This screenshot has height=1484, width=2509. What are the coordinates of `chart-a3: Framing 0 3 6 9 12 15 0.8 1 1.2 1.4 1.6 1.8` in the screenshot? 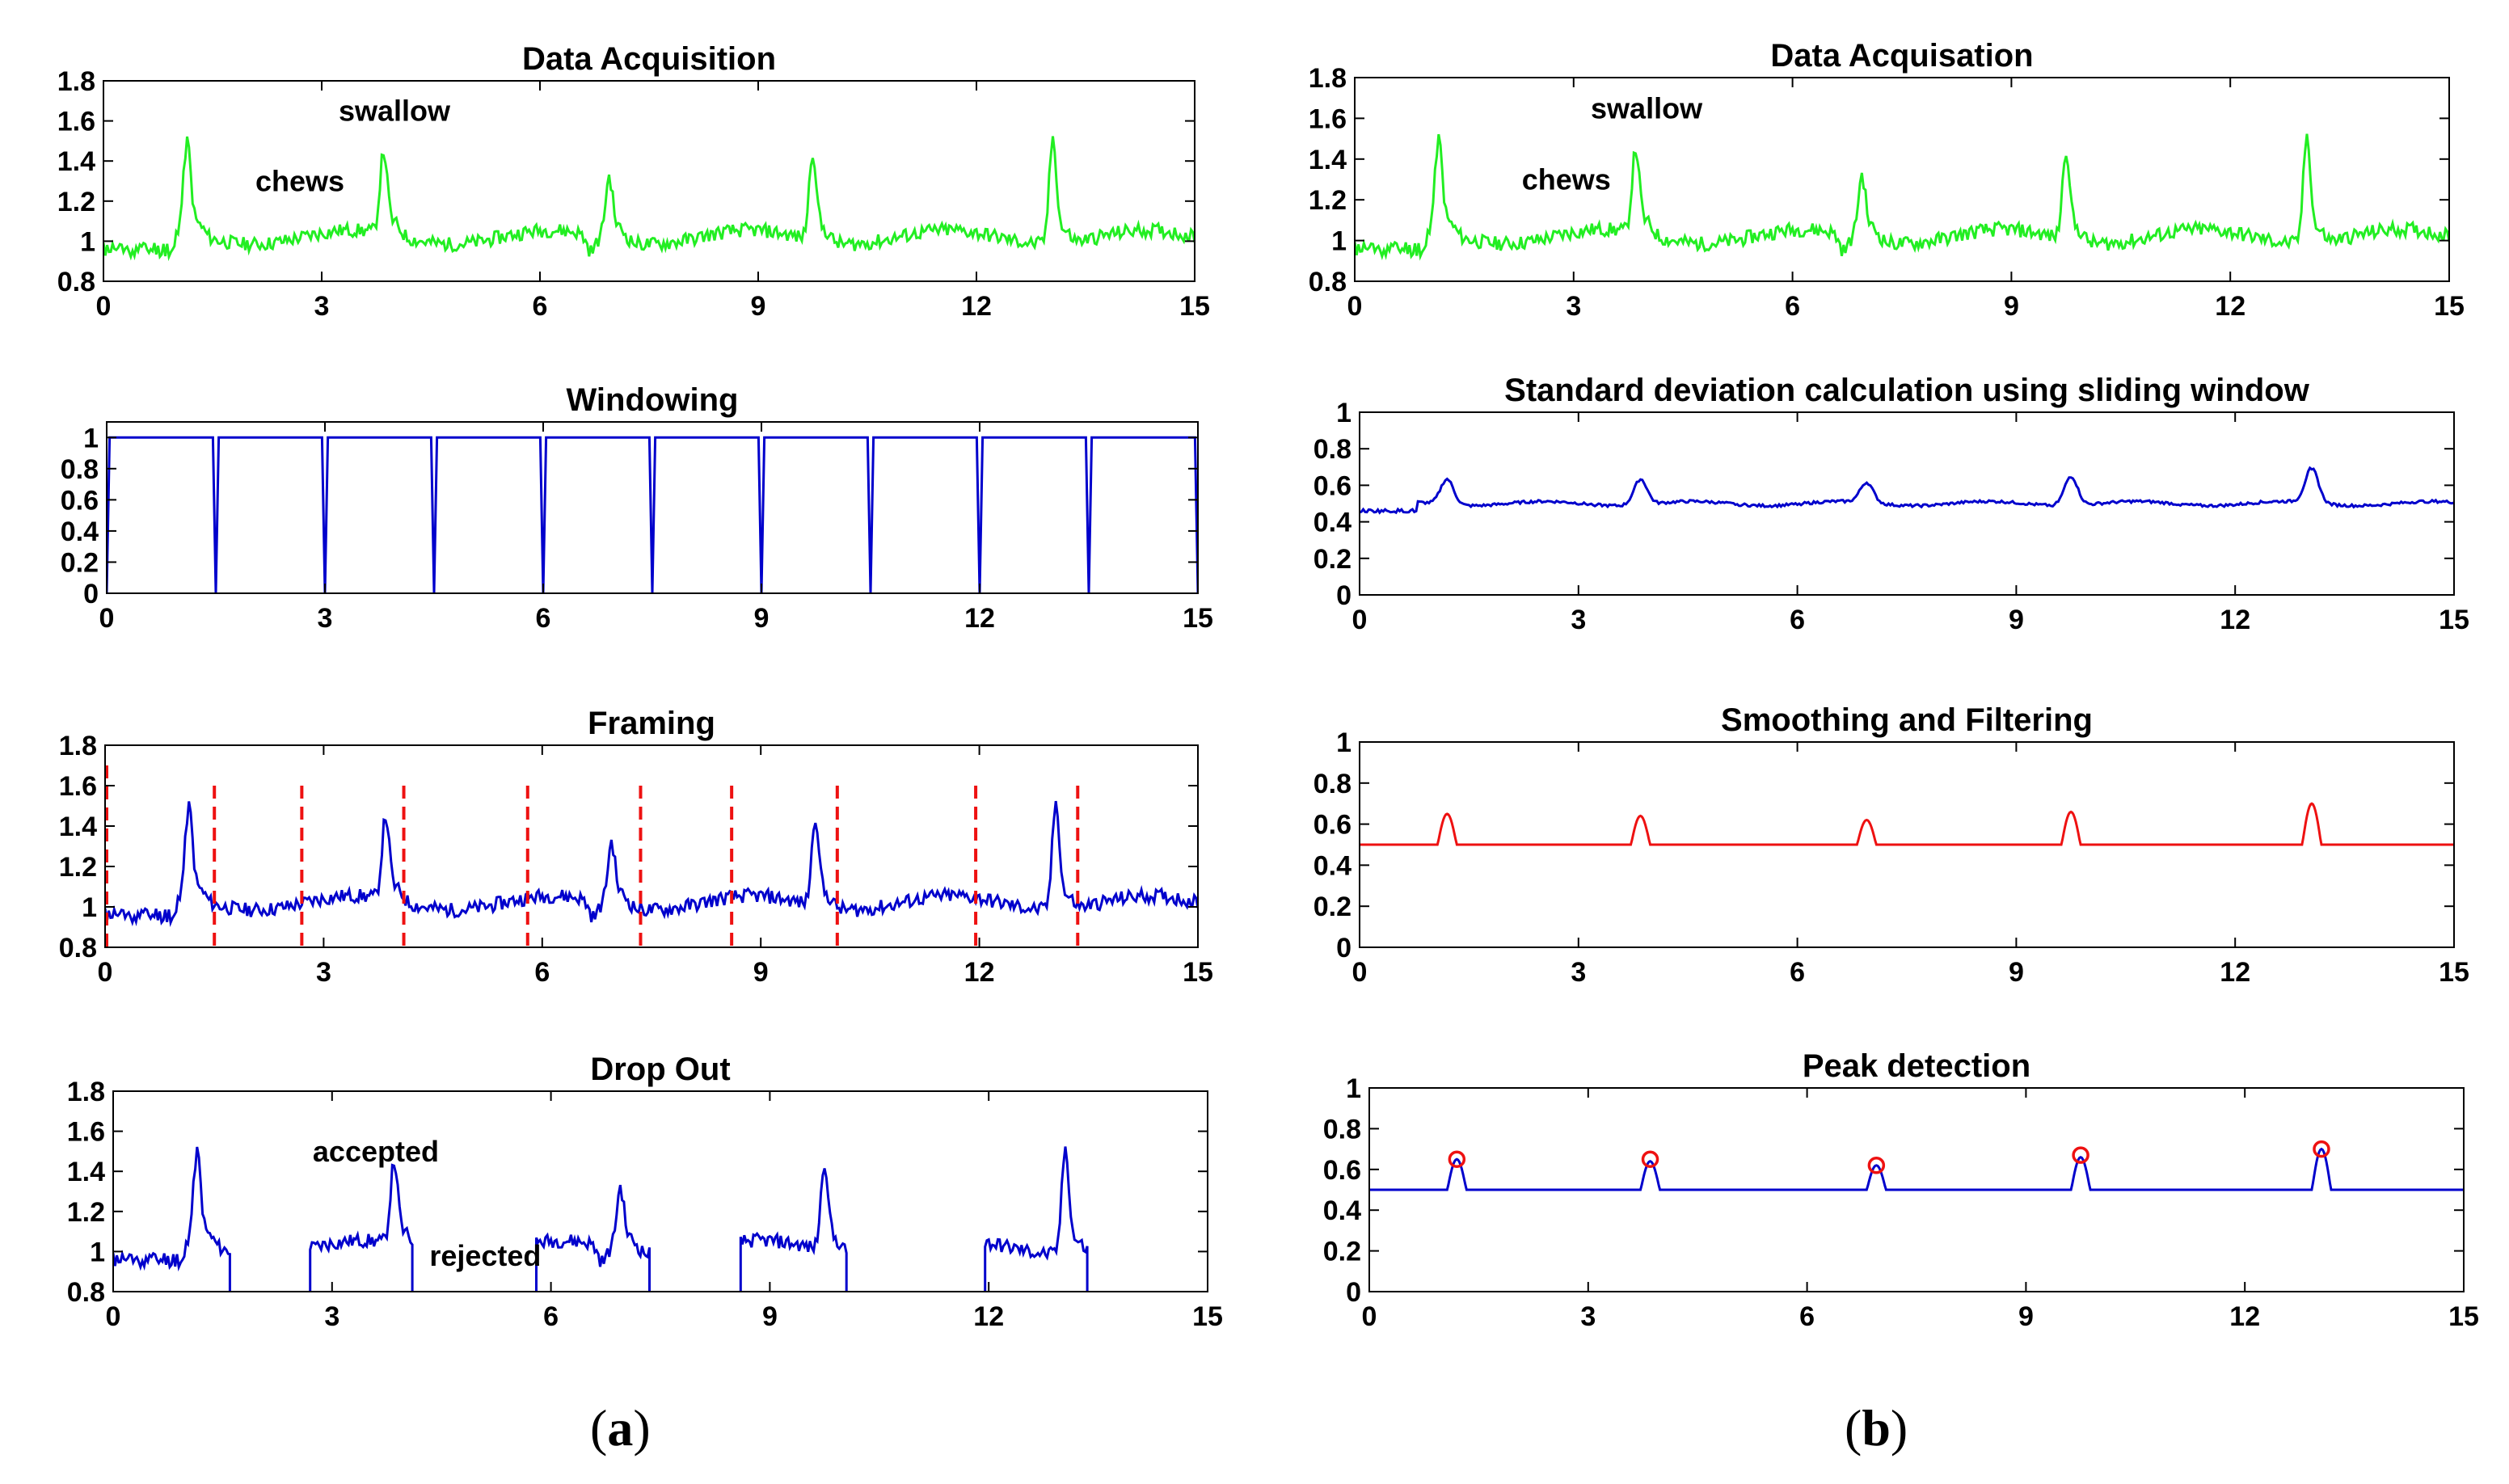 It's located at (636, 847).